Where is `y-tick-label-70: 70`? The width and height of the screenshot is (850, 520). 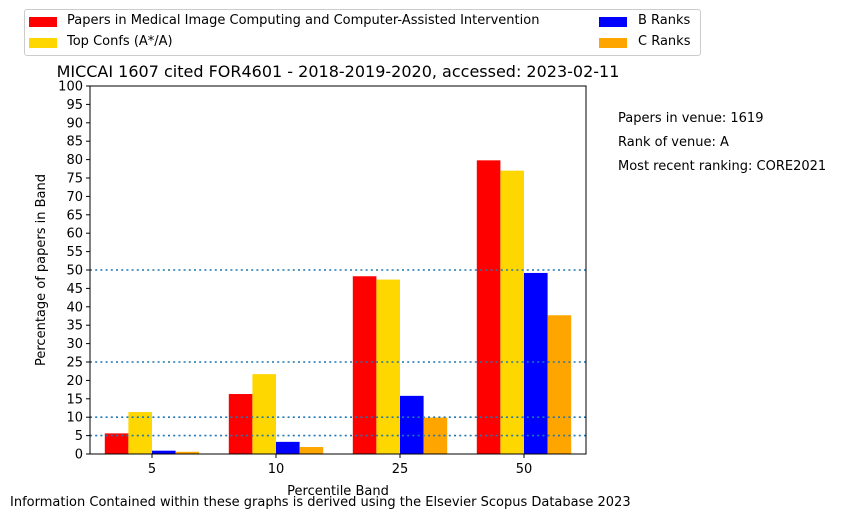
y-tick-label-70: 70 is located at coordinates (74, 197).